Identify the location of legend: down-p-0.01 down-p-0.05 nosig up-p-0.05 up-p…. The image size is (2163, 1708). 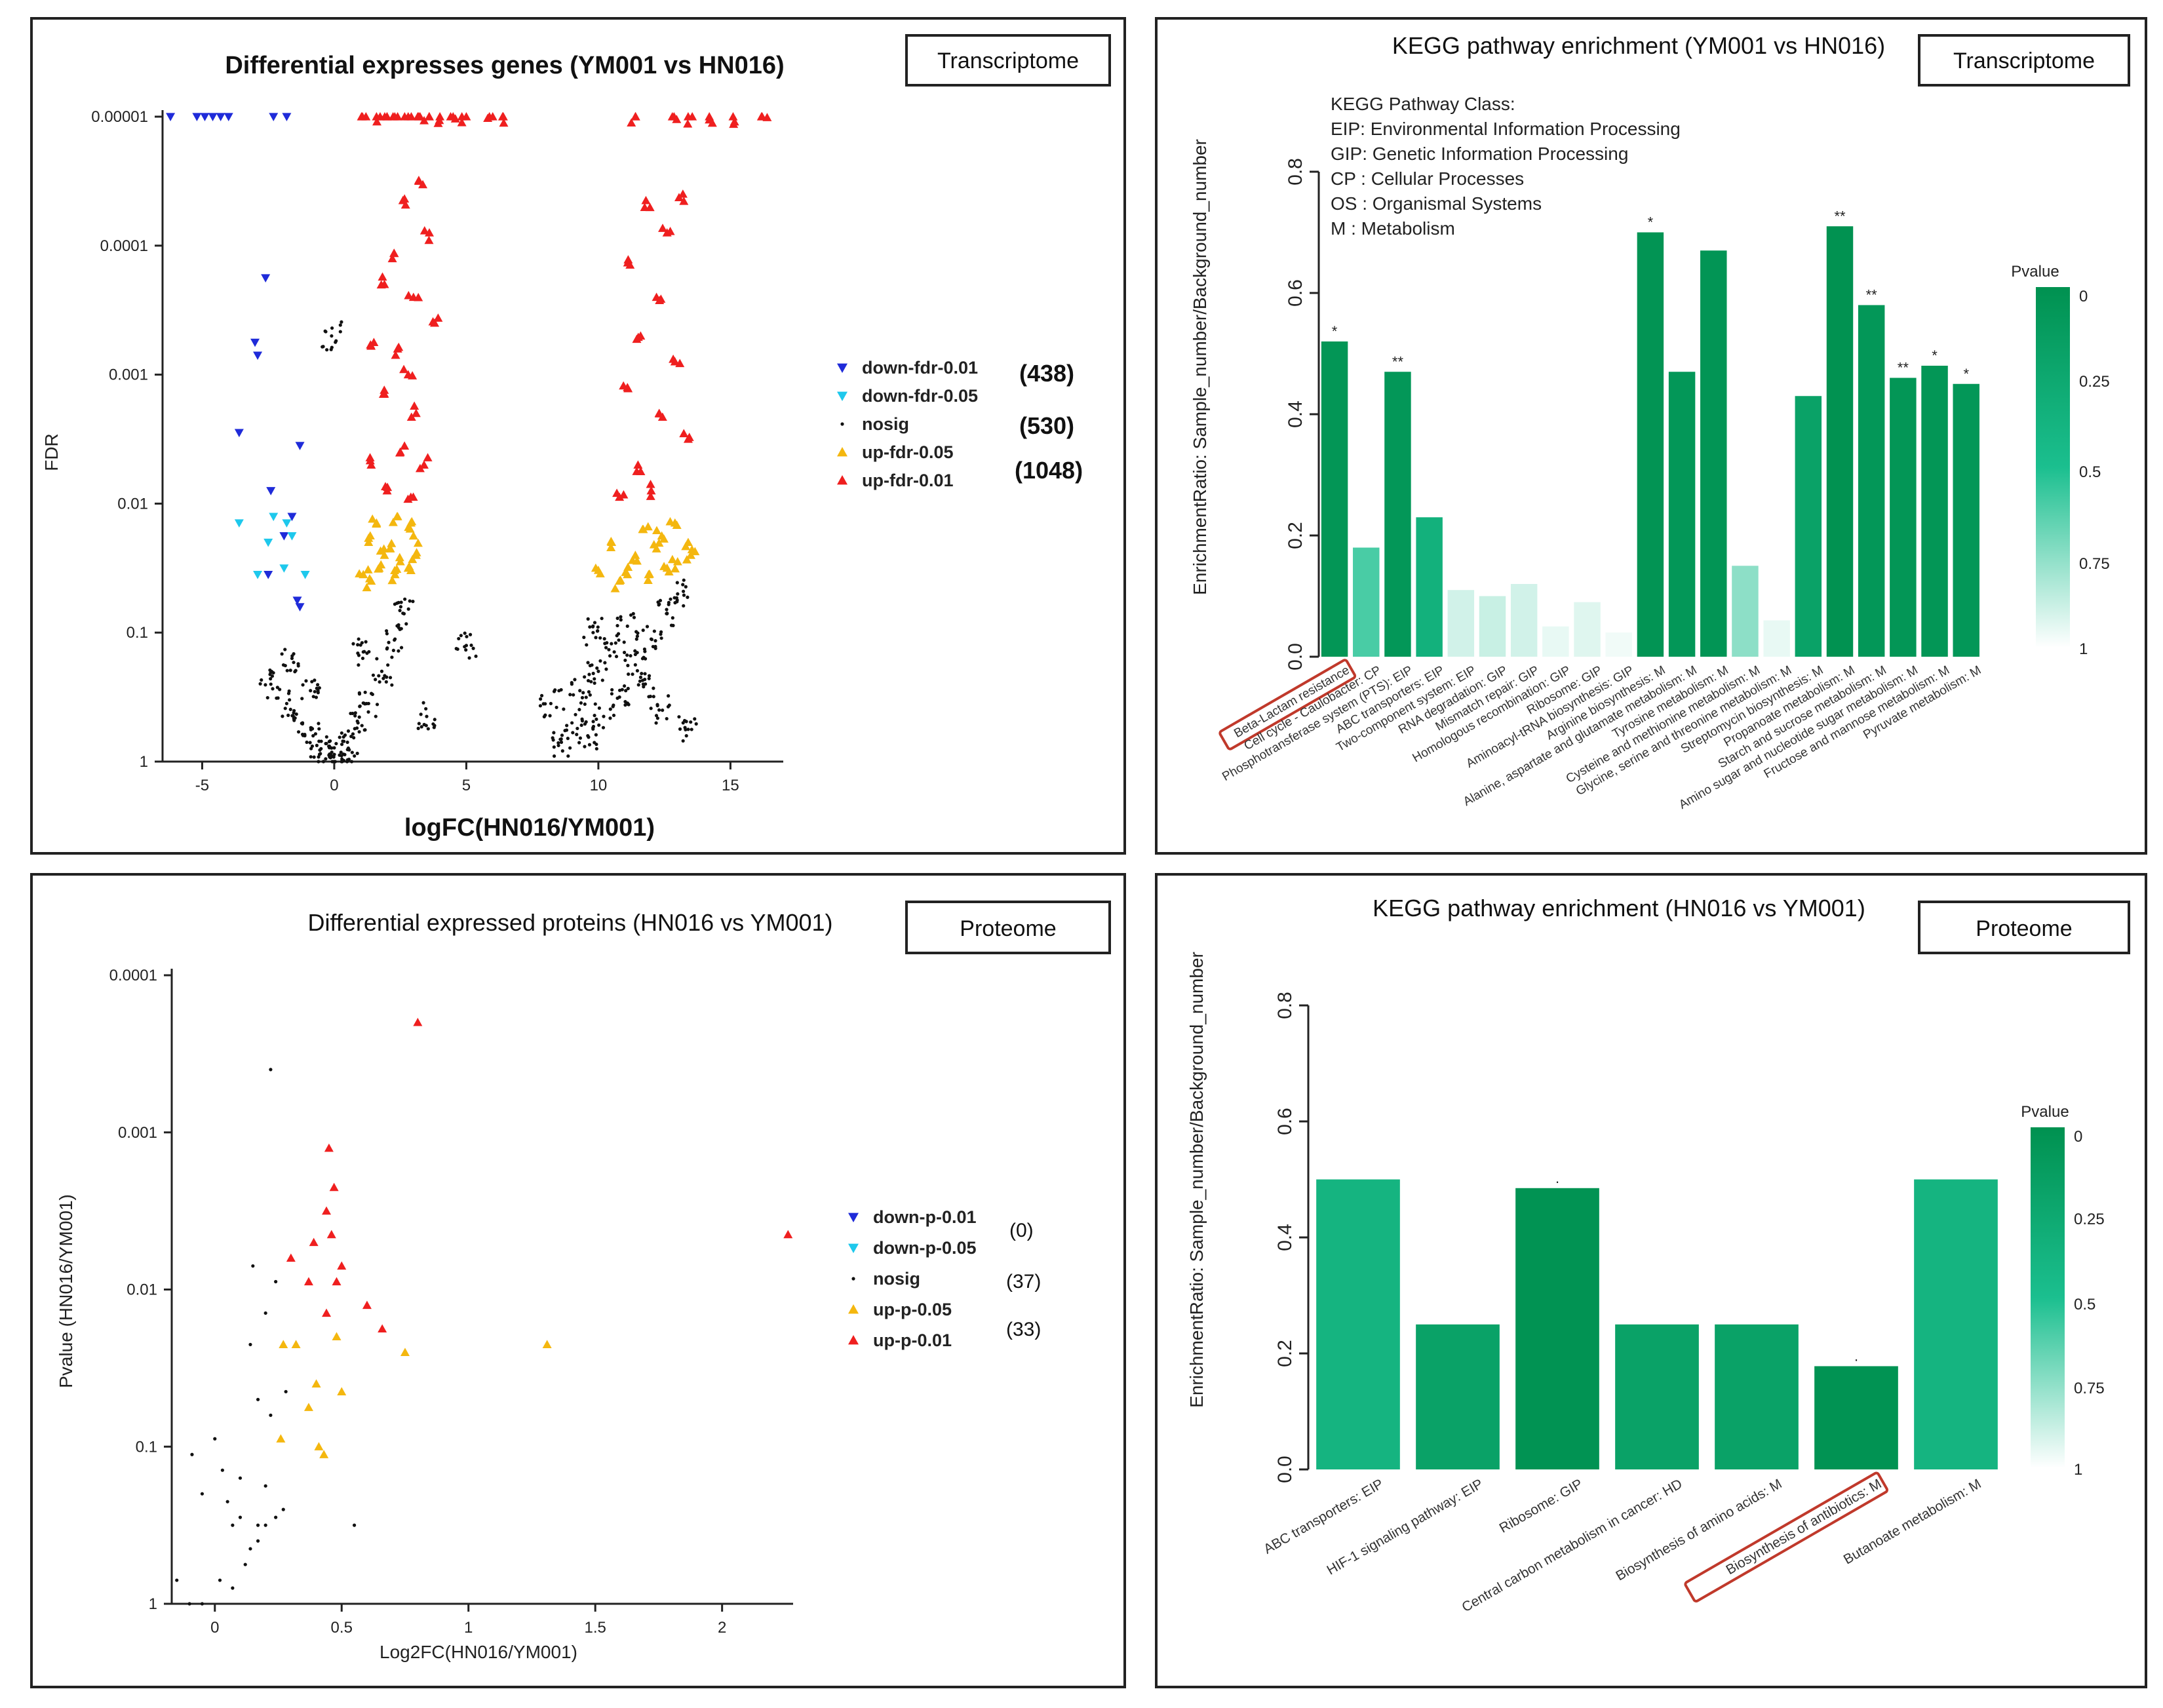
(912, 1278).